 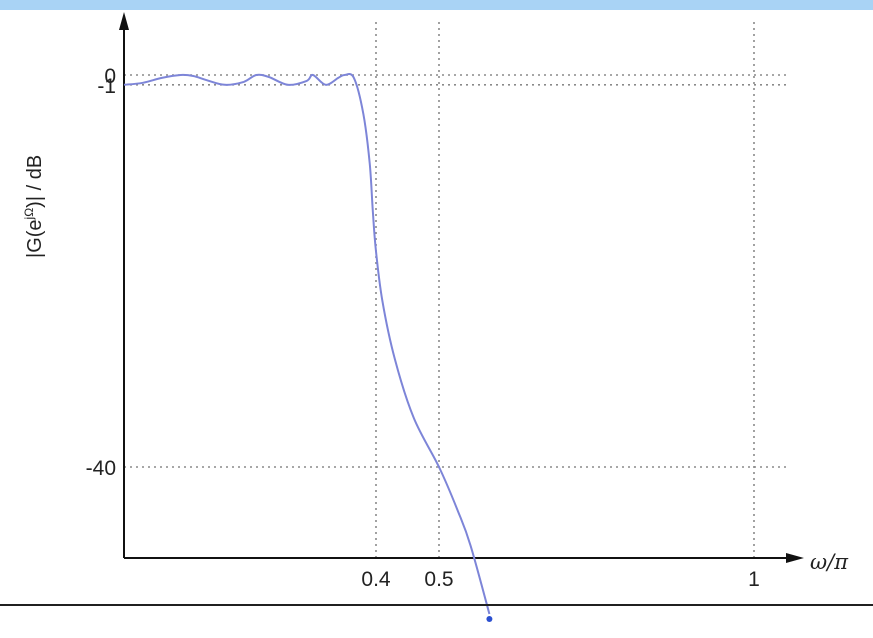 I want to click on x-tick-label-0.5: 0.5, so click(x=438, y=579).